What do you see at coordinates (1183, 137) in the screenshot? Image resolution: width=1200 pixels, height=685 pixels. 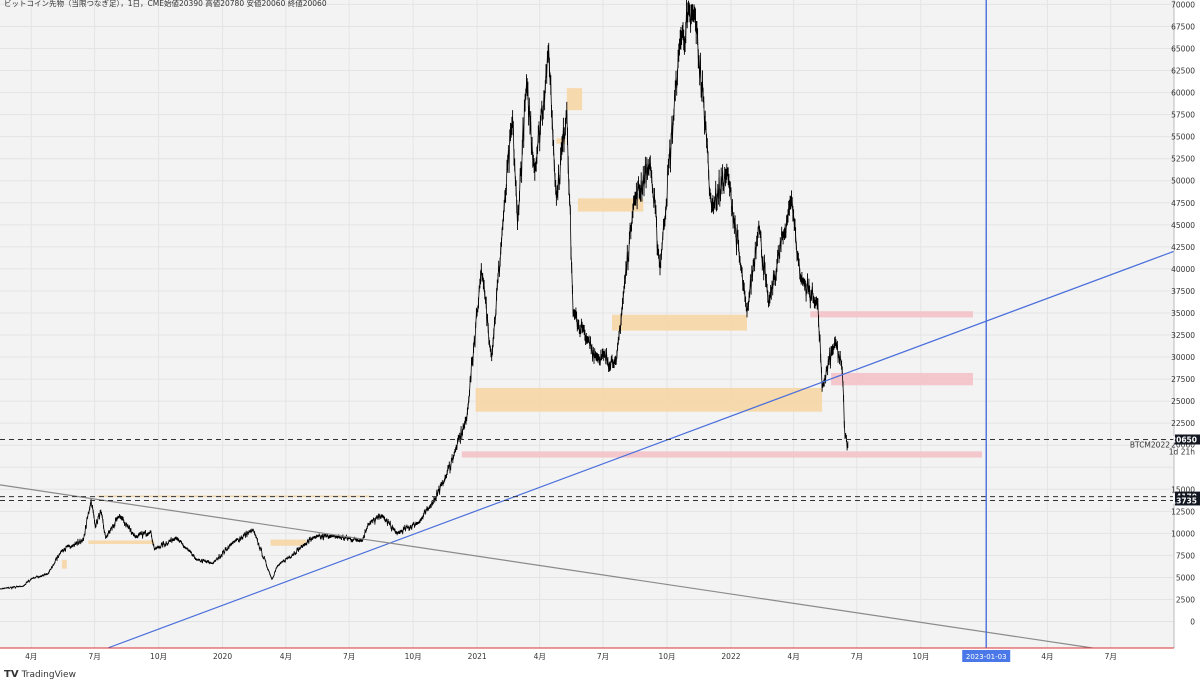 I see `price-tick-label: 55000` at bounding box center [1183, 137].